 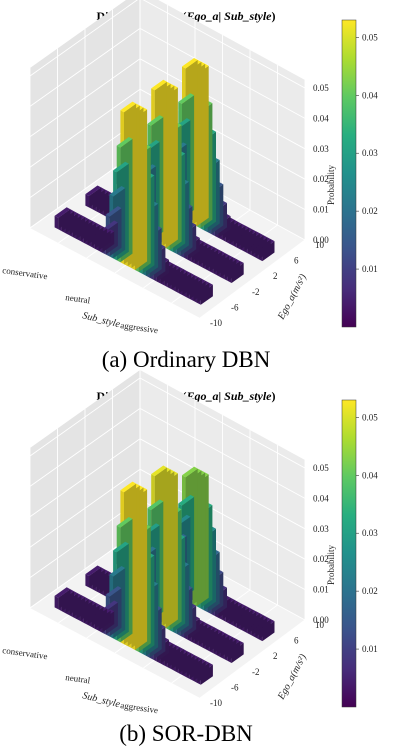 I want to click on figure-caption: (a) Ordinary DBN, so click(x=186, y=359).